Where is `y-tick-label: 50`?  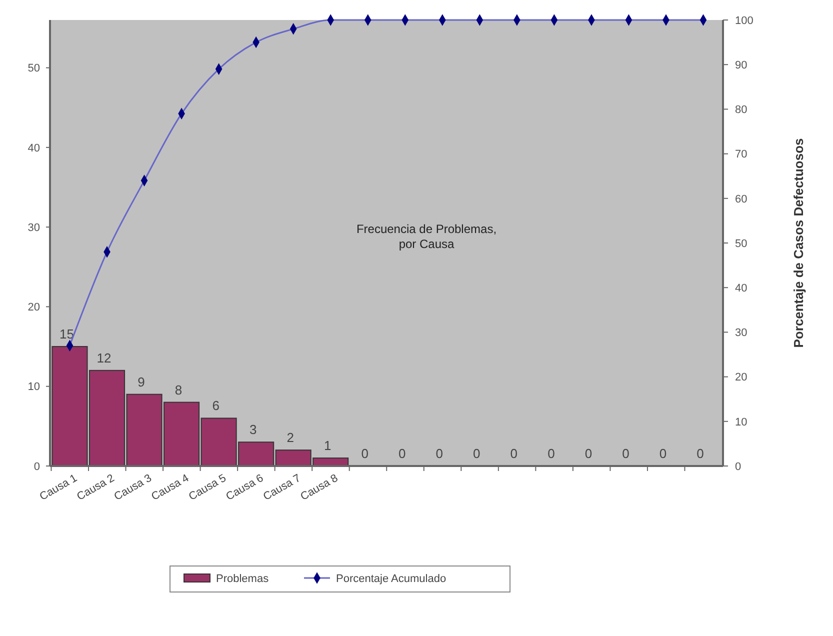 y-tick-label: 50 is located at coordinates (34, 68).